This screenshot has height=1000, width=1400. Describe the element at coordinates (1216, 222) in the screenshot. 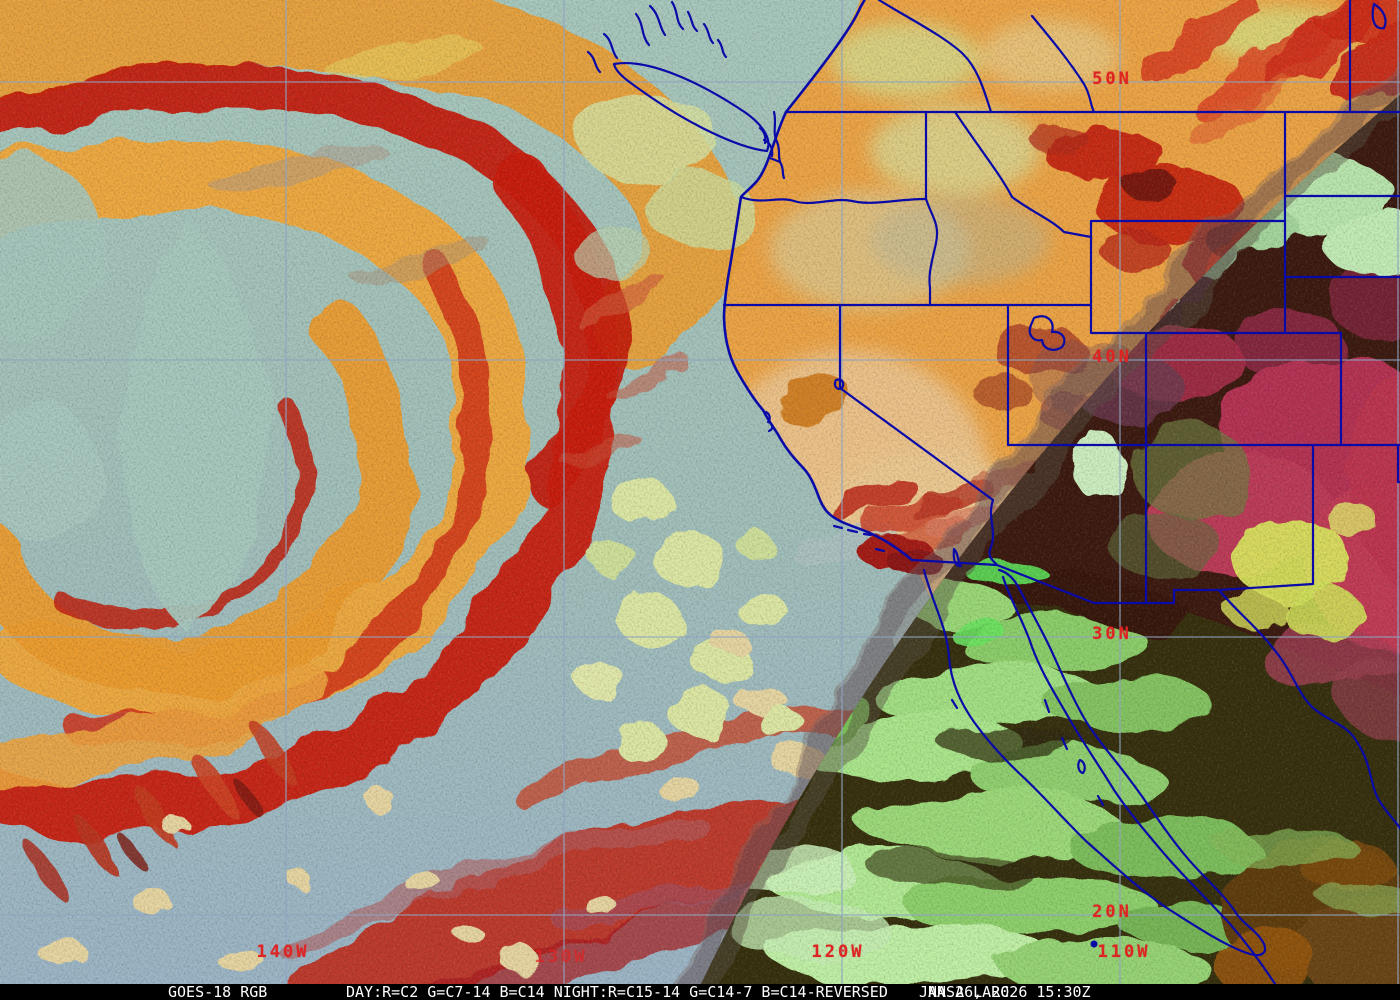

I see `wyoming-borders` at that location.